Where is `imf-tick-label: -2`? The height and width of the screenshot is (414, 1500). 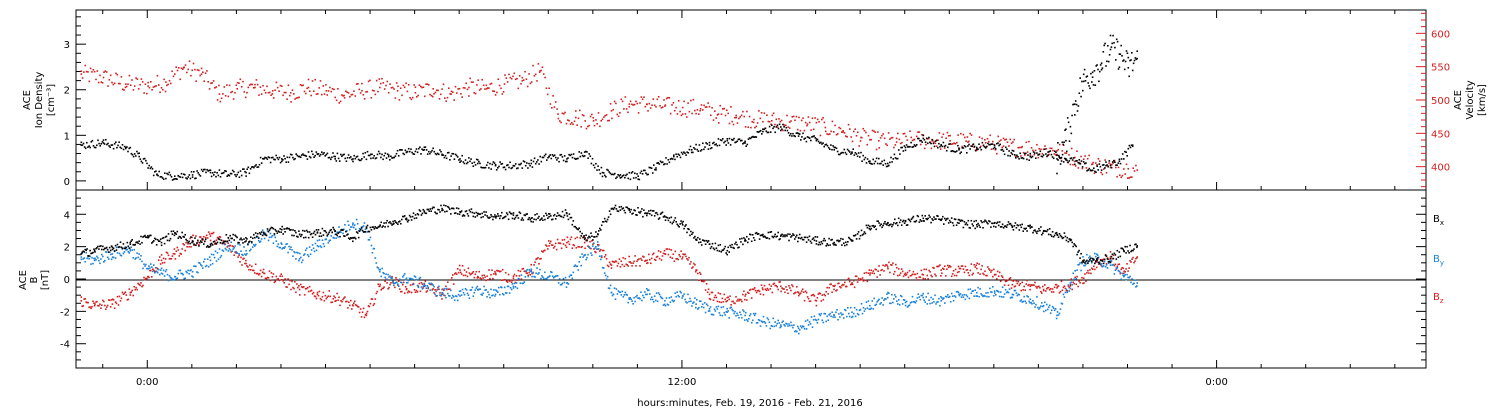
imf-tick-label: -2 is located at coordinates (65, 312).